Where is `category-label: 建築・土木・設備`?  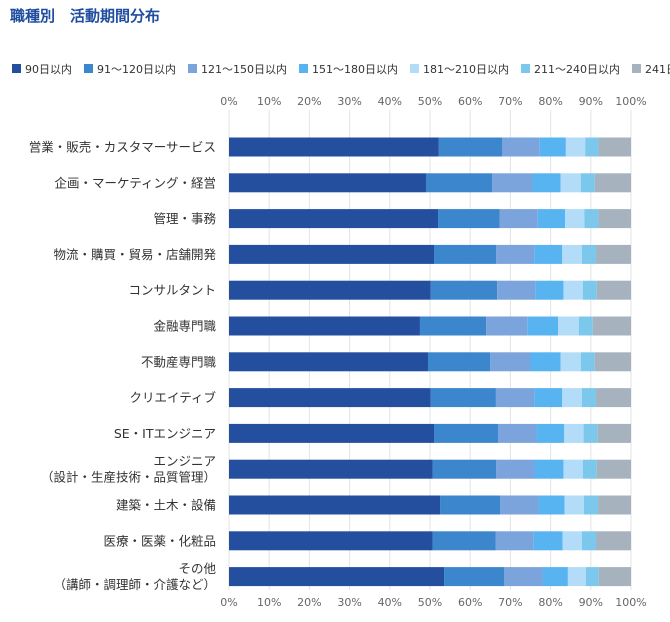
category-label: 建築・土木・設備 is located at coordinates (166, 505).